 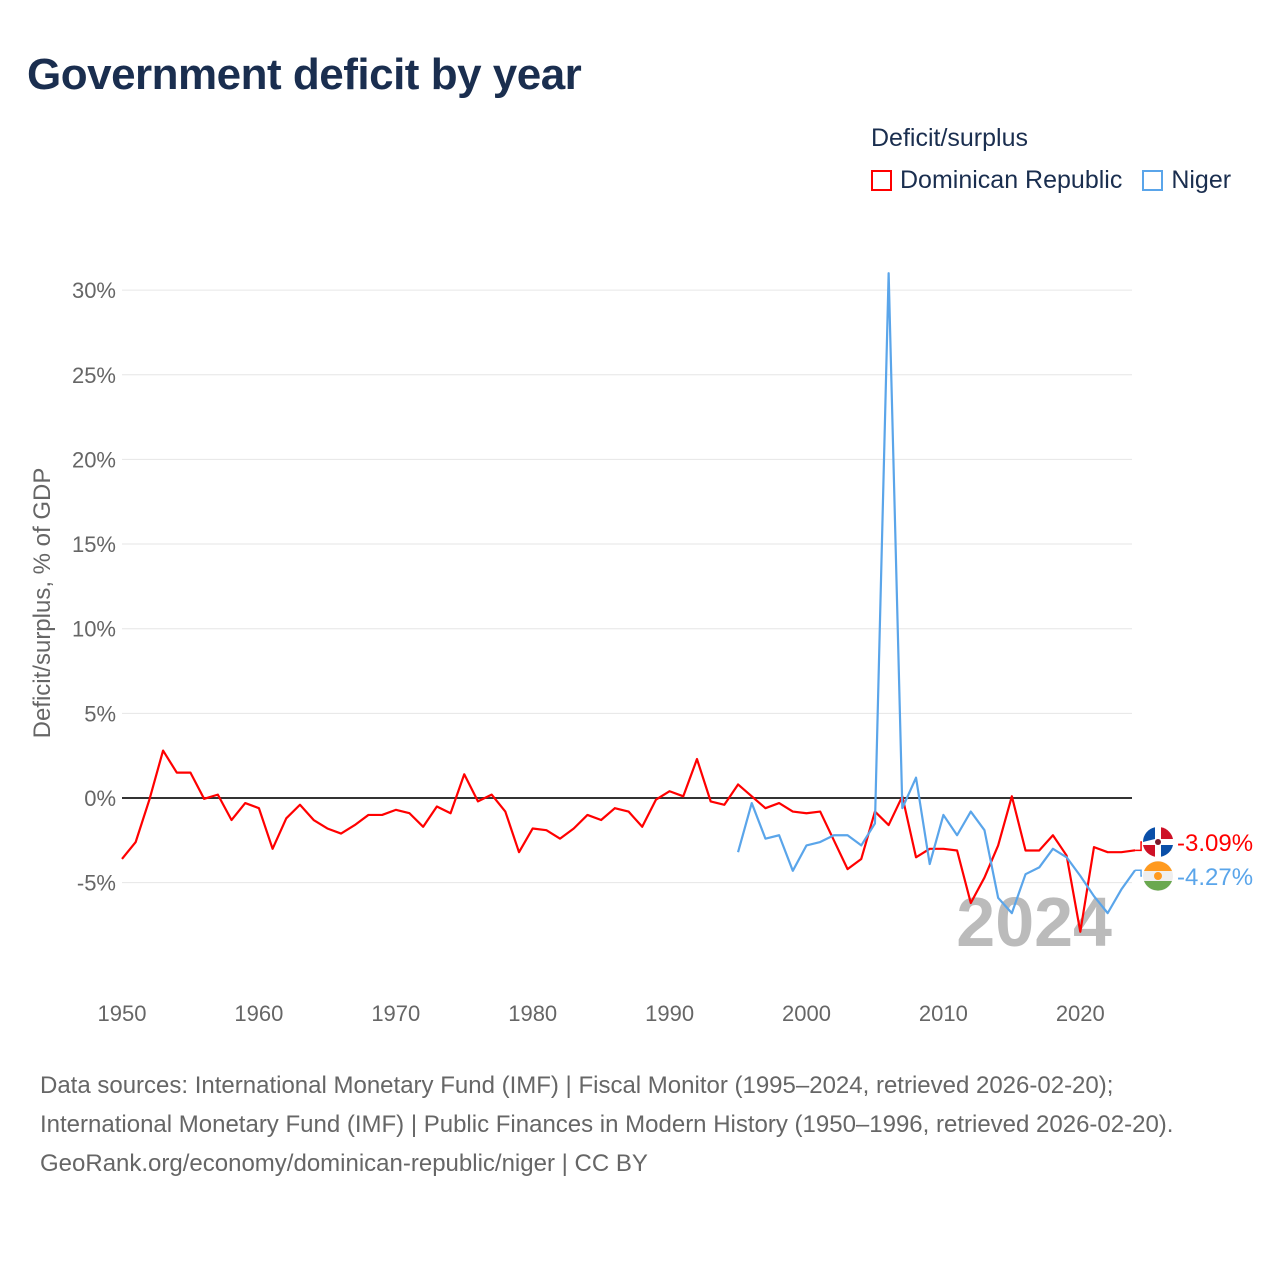 I want to click on dominican-republic-flag-icon, so click(x=1158, y=842).